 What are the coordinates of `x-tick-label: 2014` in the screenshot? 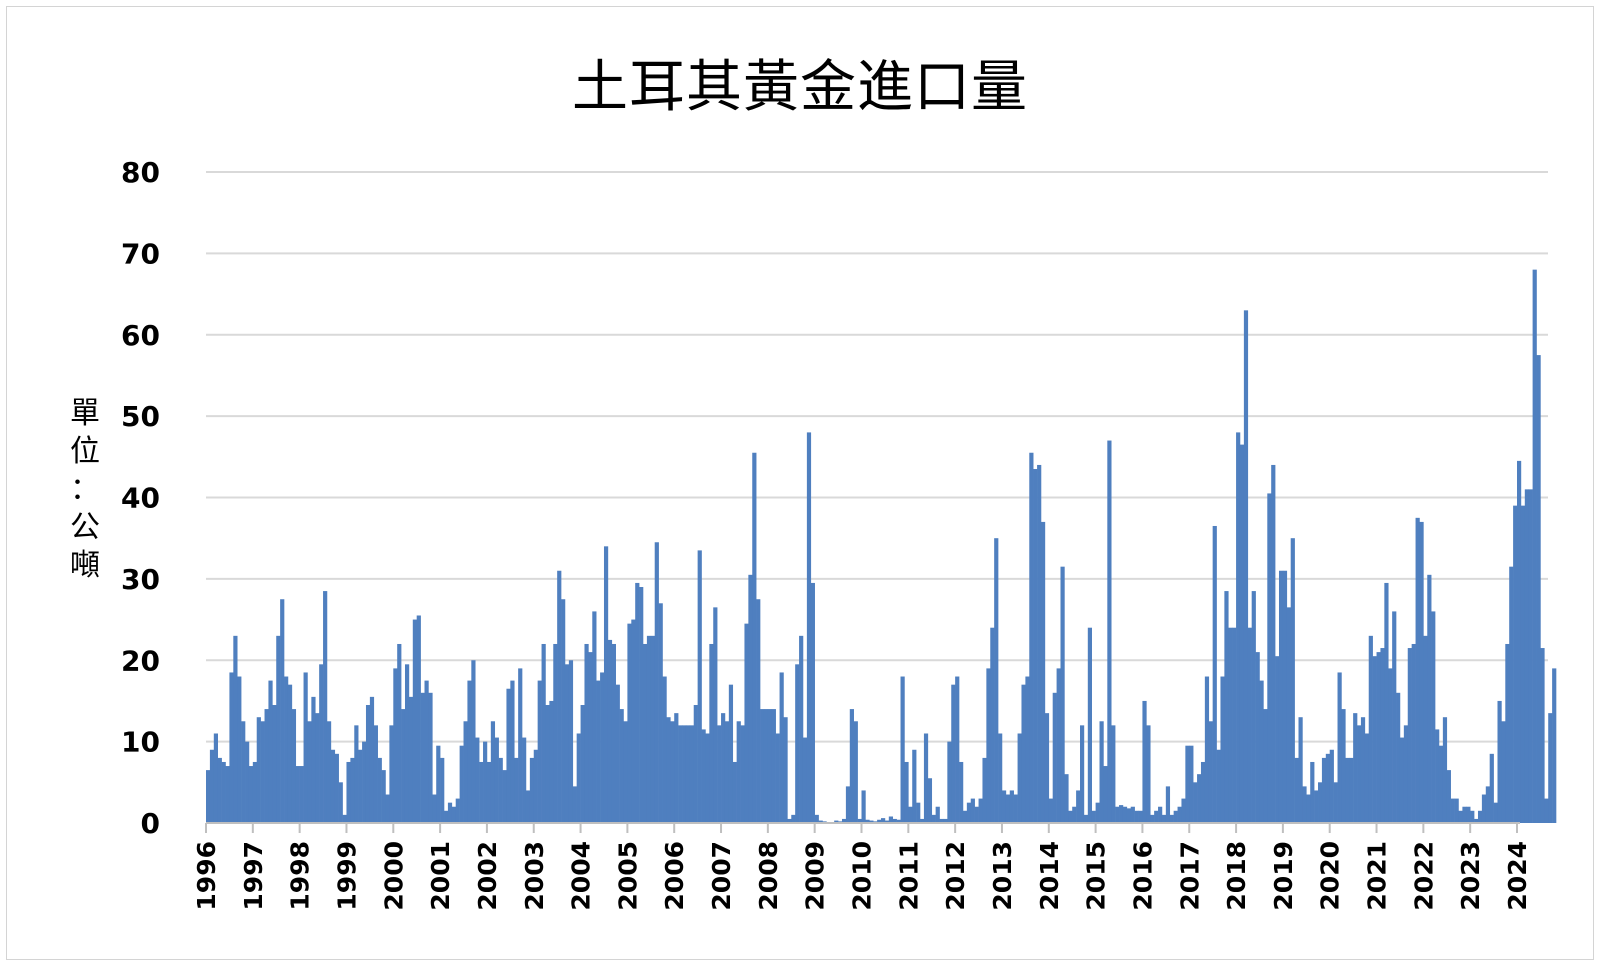 It's located at (1049, 876).